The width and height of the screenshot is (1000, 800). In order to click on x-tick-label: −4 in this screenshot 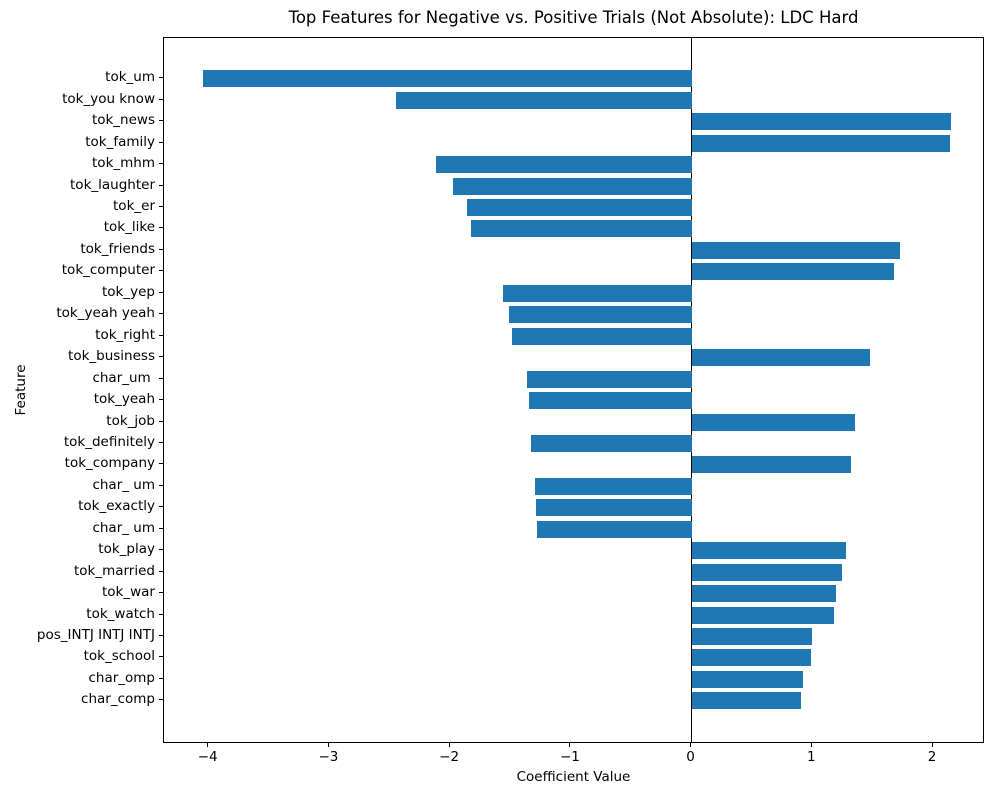, I will do `click(207, 757)`.